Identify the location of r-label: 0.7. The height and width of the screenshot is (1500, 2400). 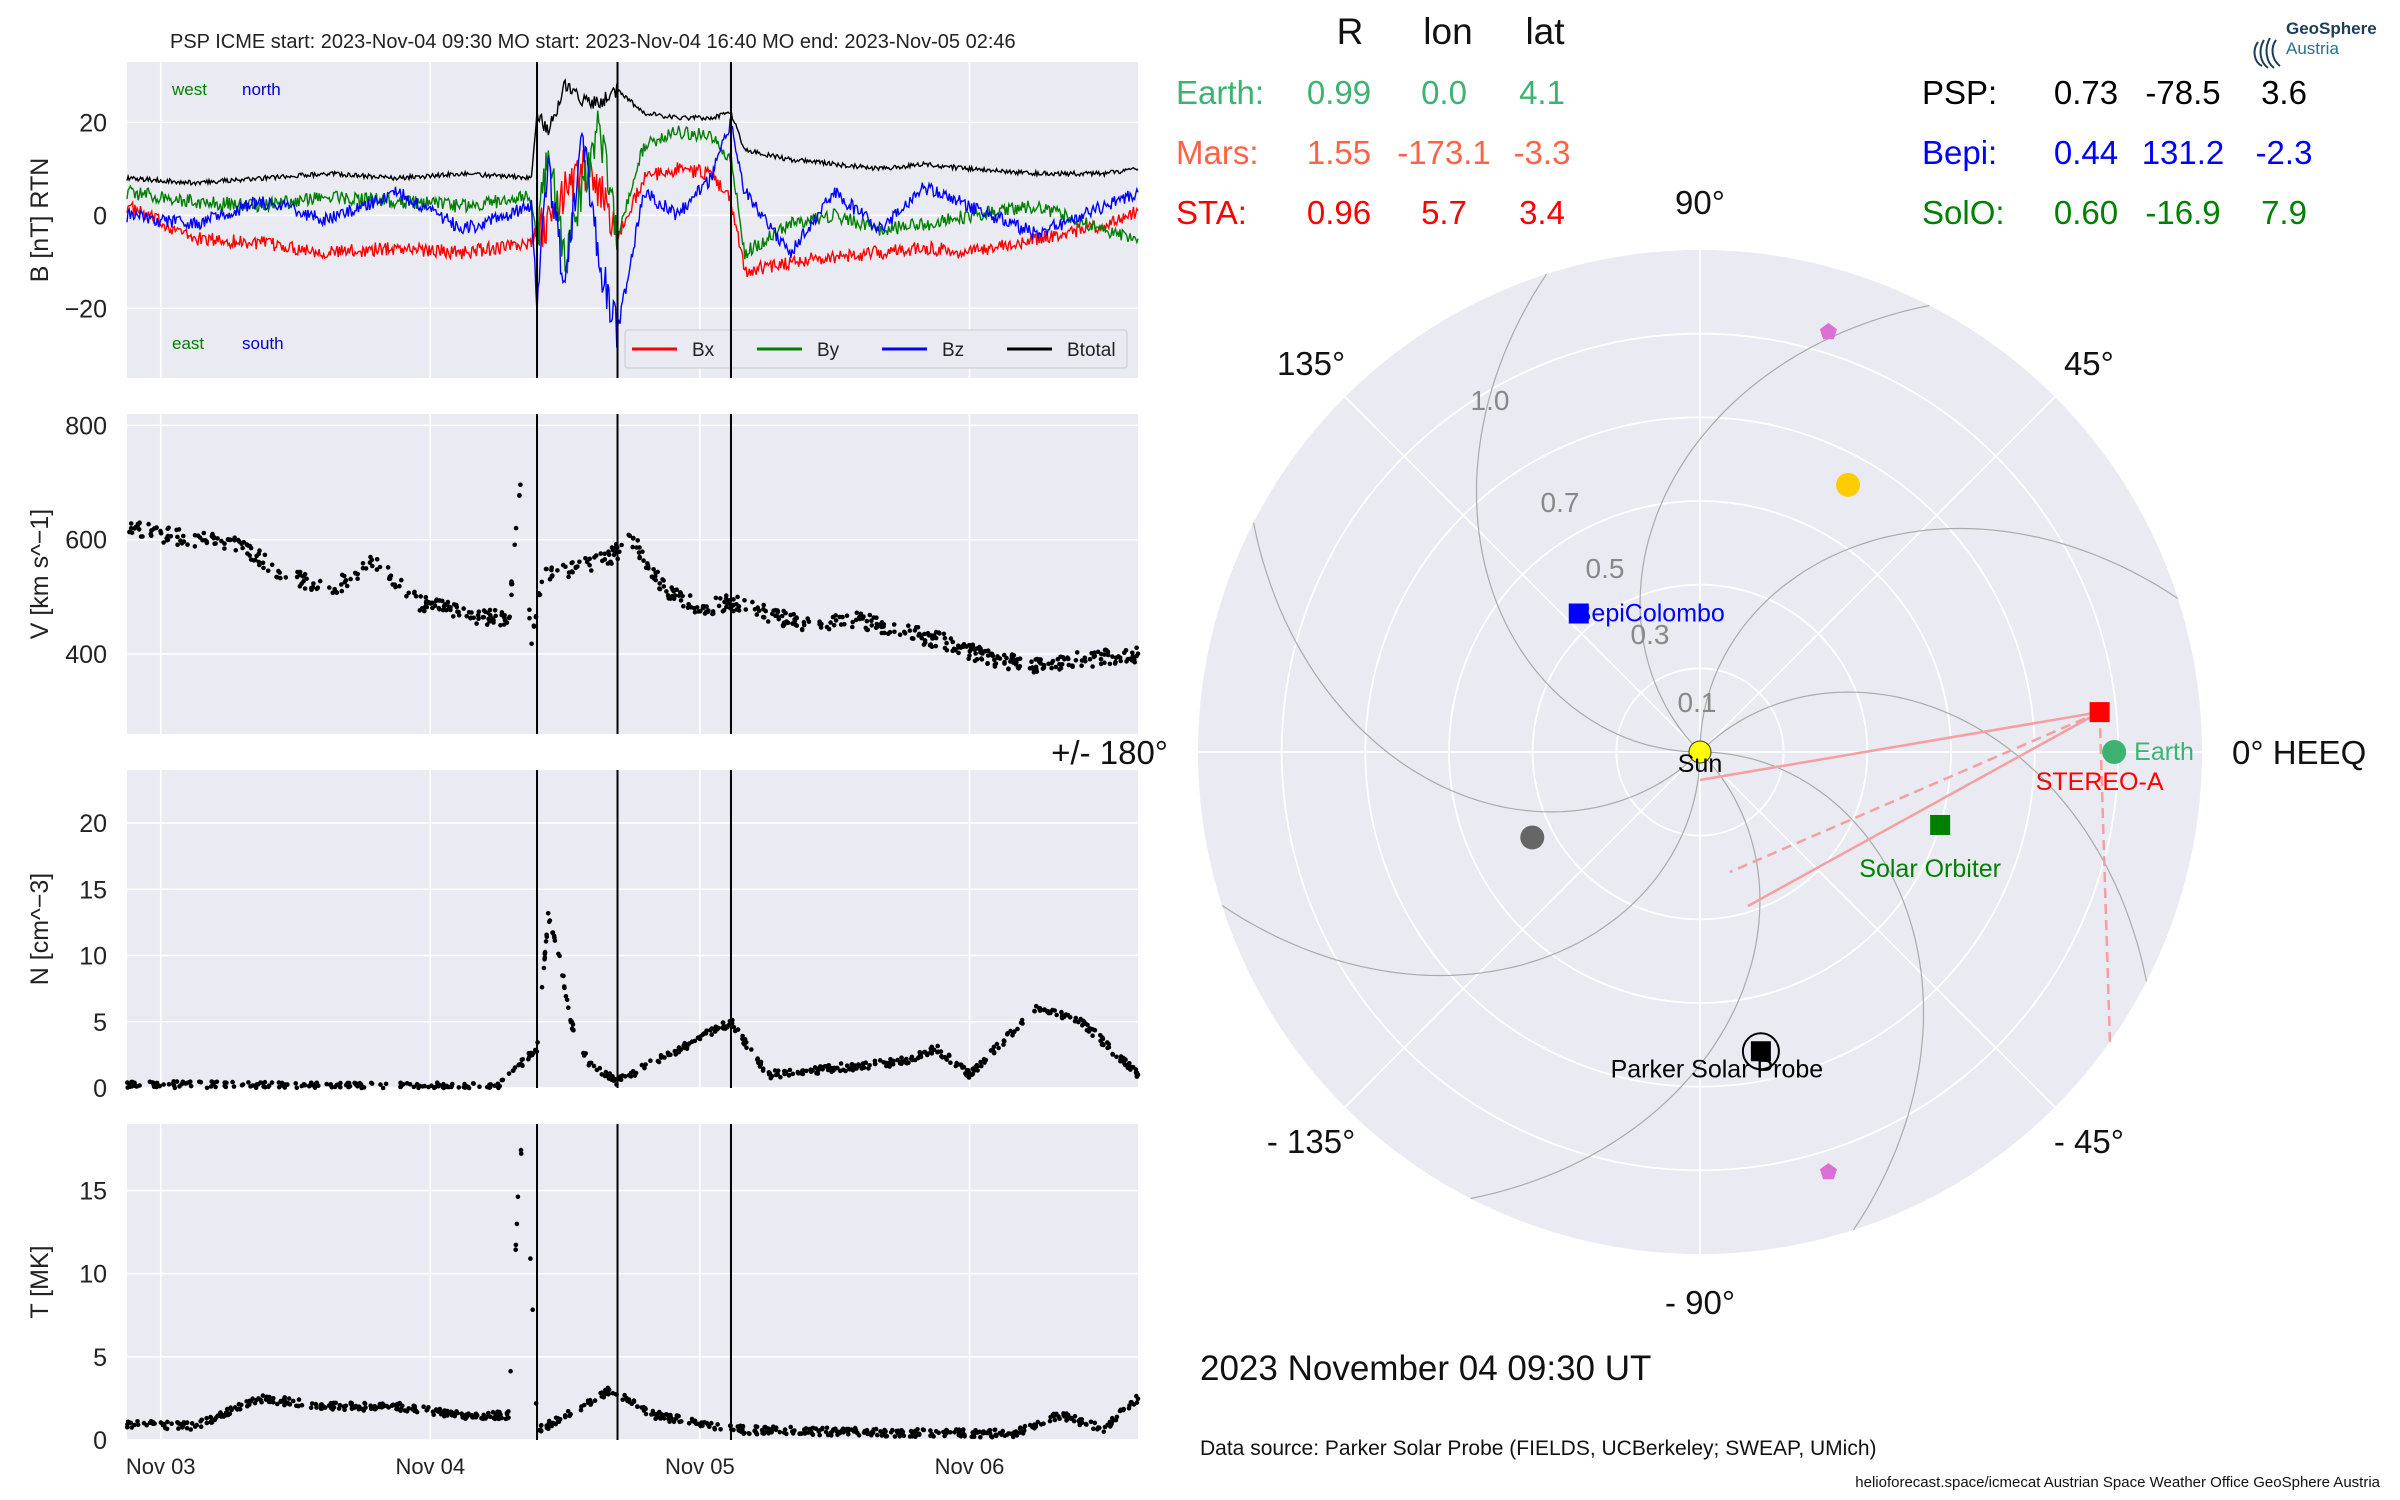
(1560, 502).